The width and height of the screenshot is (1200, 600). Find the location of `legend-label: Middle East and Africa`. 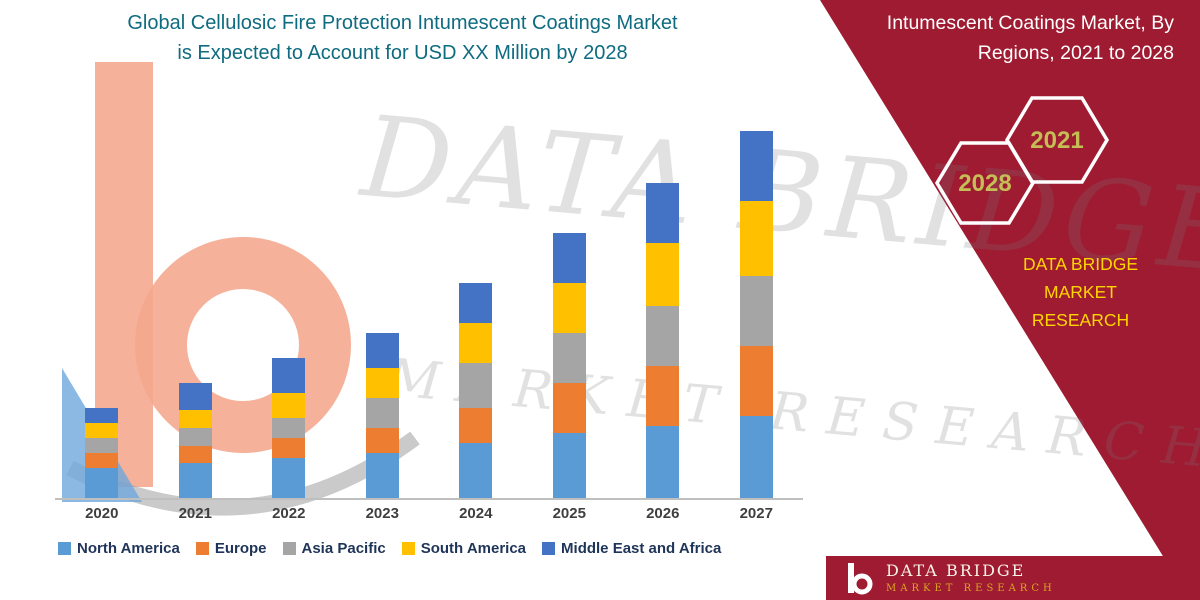

legend-label: Middle East and Africa is located at coordinates (641, 548).